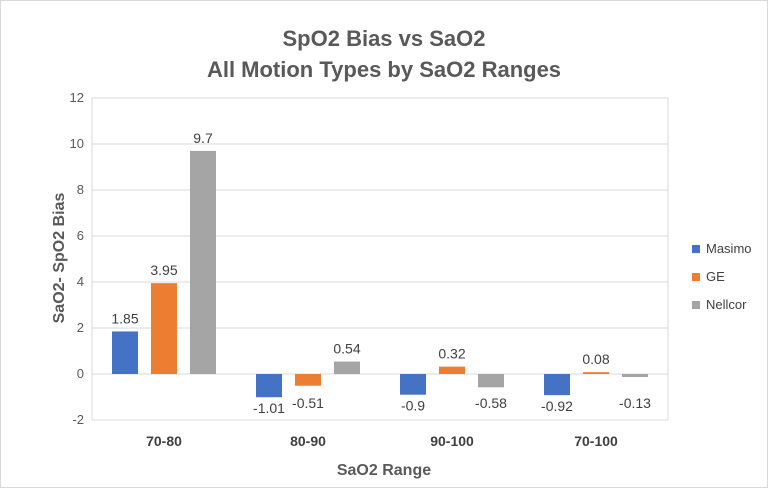  What do you see at coordinates (77, 97) in the screenshot?
I see `y-tick-label: 12` at bounding box center [77, 97].